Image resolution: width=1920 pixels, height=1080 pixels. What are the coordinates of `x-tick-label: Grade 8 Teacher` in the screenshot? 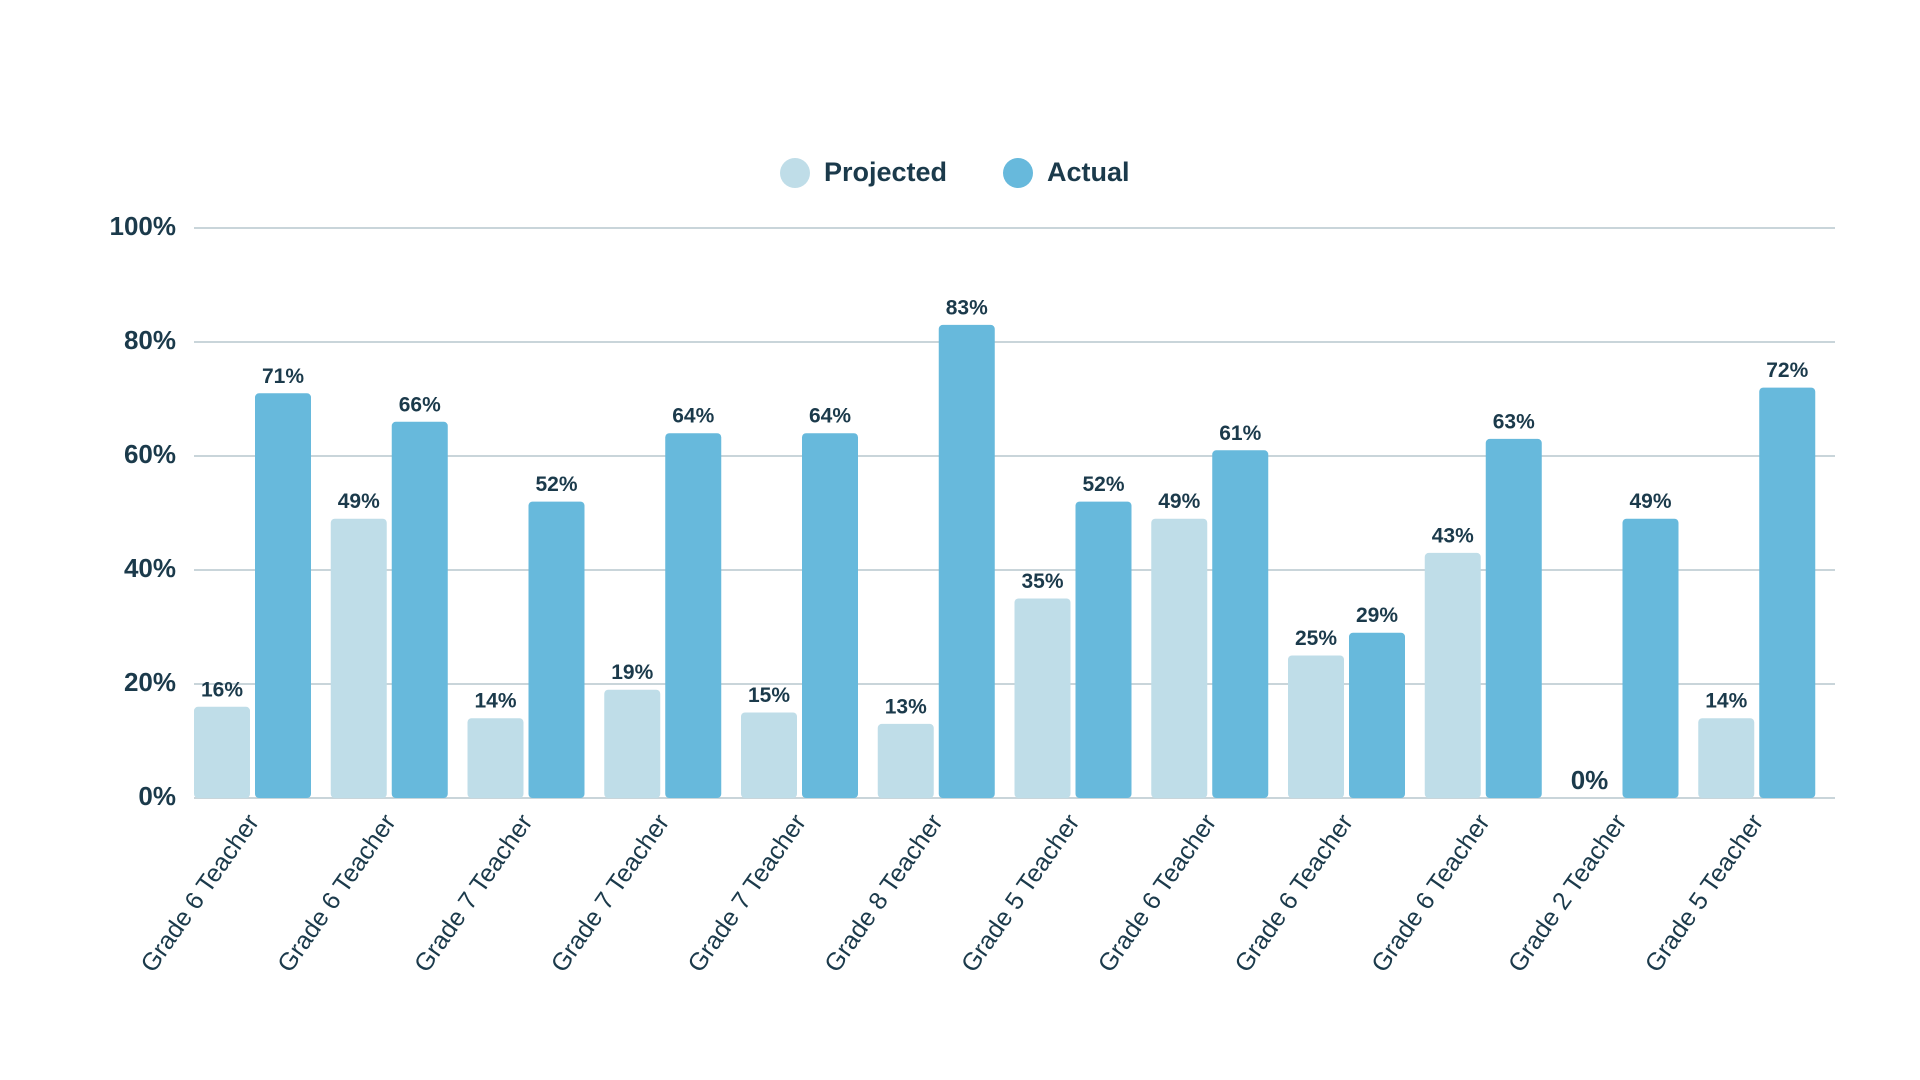 It's located at (883, 893).